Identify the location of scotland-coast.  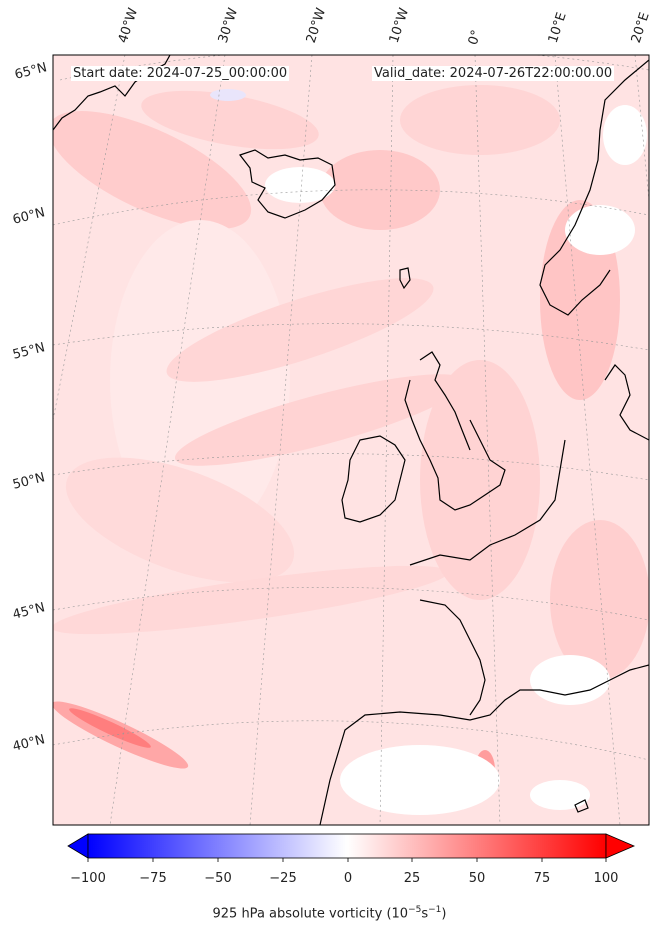
(445, 401).